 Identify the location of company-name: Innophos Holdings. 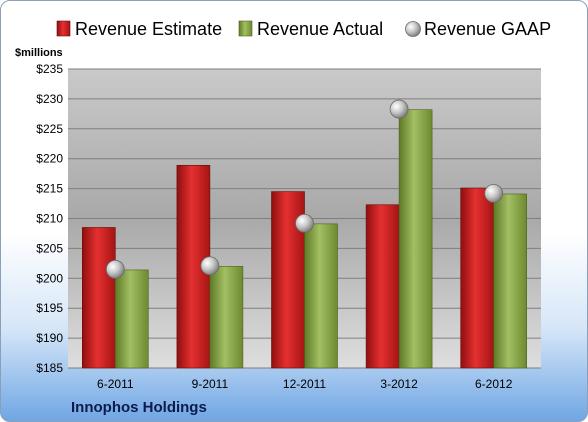
(139, 407).